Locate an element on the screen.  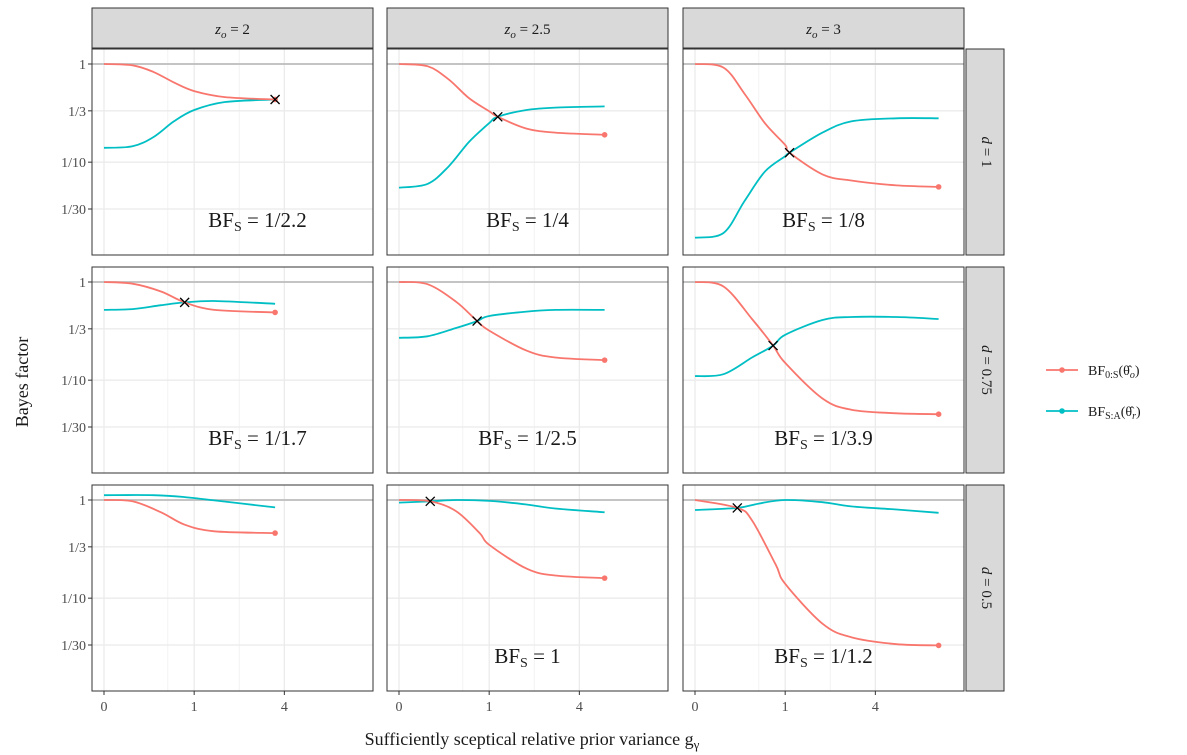
panel-r0-c0: BFS = 1/2.2 is located at coordinates (232, 152).